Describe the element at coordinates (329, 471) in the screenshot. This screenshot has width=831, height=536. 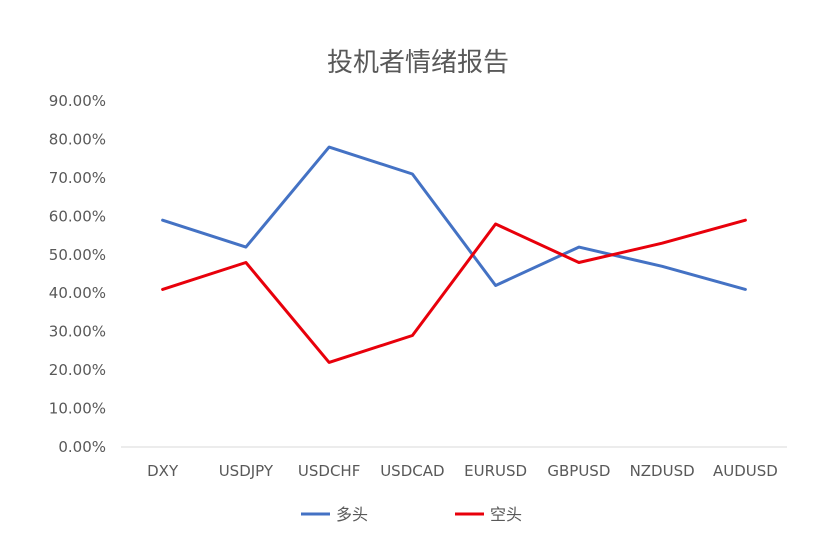
I see `x-tick-label: USDCHF` at that location.